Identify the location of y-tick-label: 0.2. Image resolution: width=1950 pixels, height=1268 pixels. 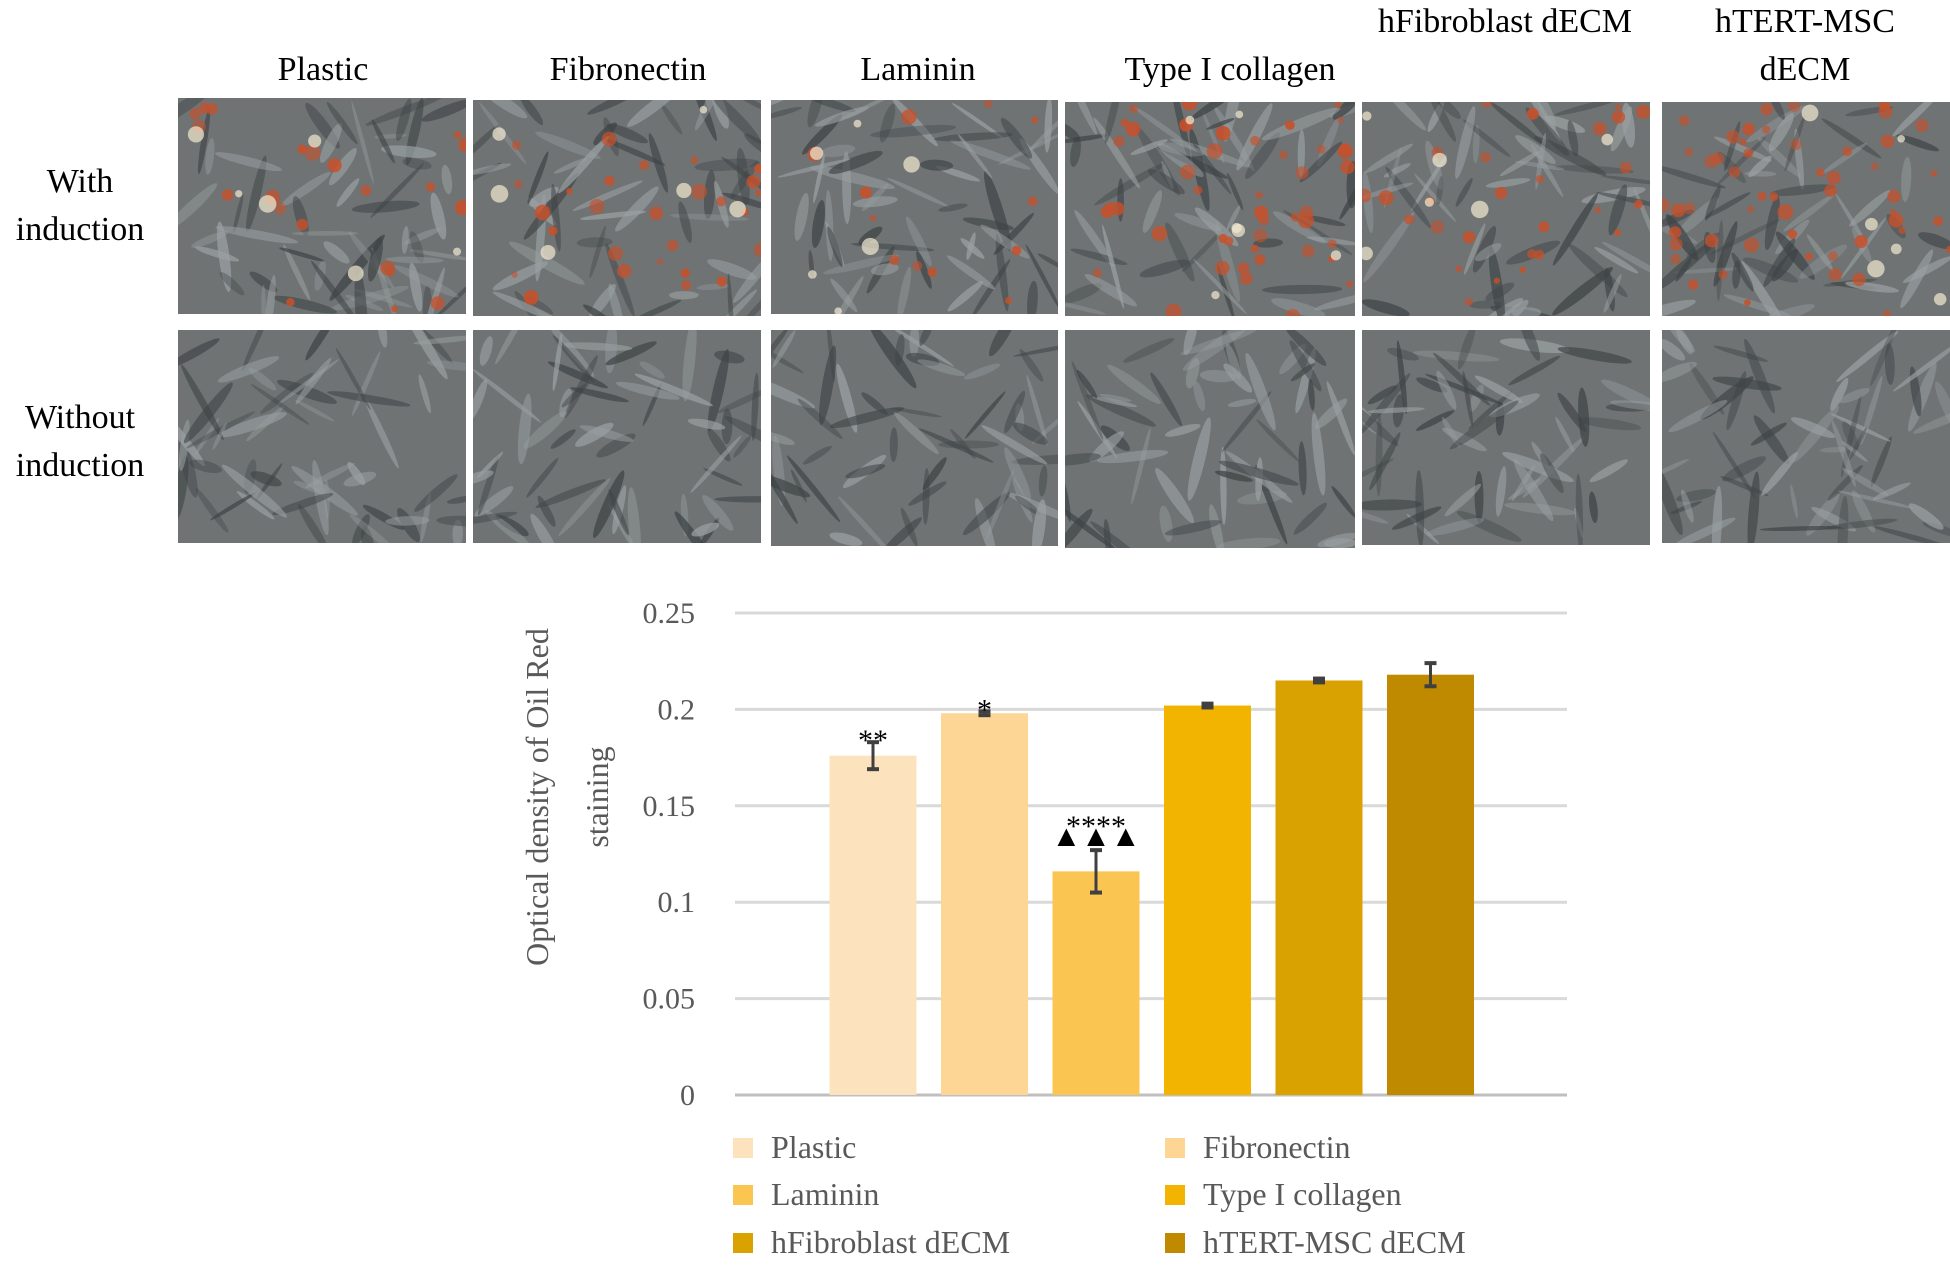
(677, 709).